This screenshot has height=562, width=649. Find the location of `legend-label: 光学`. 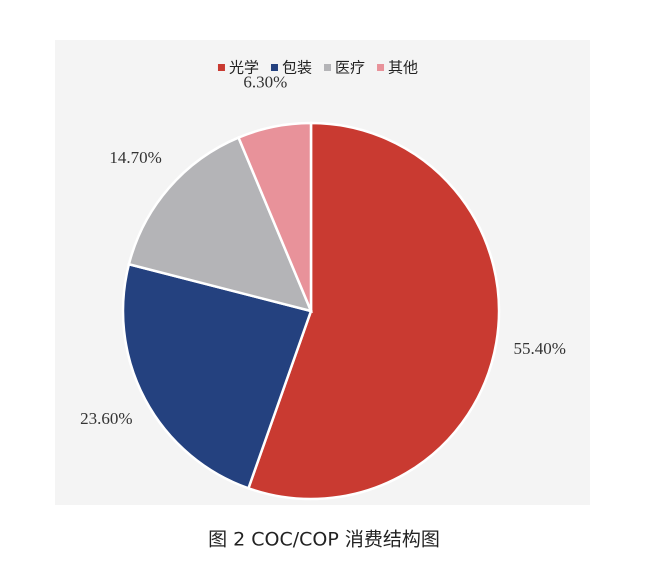

legend-label: 光学 is located at coordinates (244, 68).